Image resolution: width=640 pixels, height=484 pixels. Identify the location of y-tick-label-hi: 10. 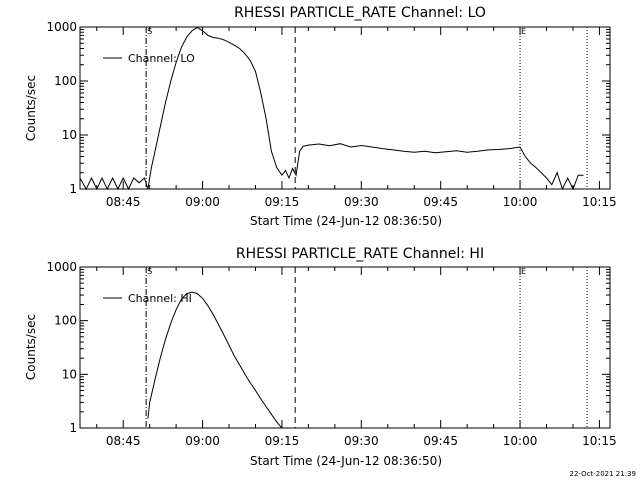
(69, 374).